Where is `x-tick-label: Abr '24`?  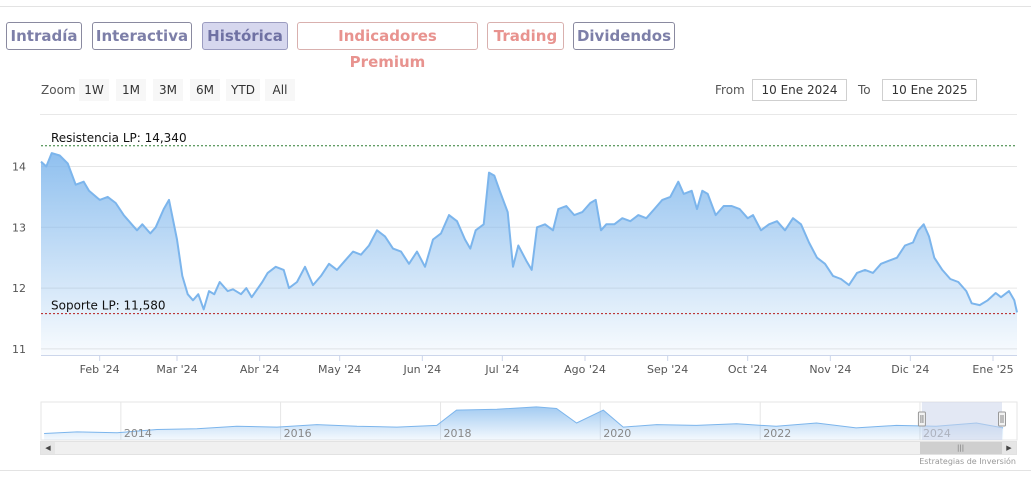 x-tick-label: Abr '24 is located at coordinates (260, 369).